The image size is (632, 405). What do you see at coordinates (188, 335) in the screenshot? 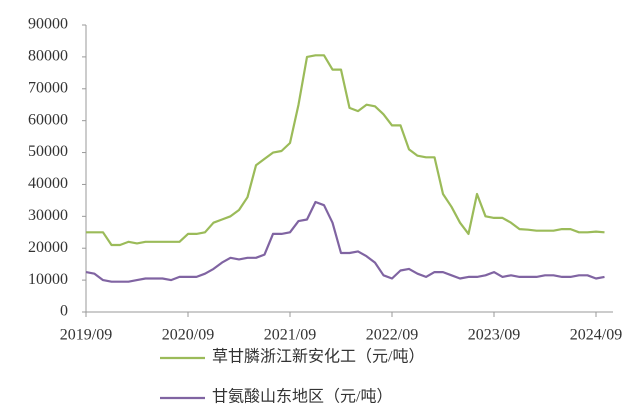
I see `x-tick-label: 2020/09` at bounding box center [188, 335].